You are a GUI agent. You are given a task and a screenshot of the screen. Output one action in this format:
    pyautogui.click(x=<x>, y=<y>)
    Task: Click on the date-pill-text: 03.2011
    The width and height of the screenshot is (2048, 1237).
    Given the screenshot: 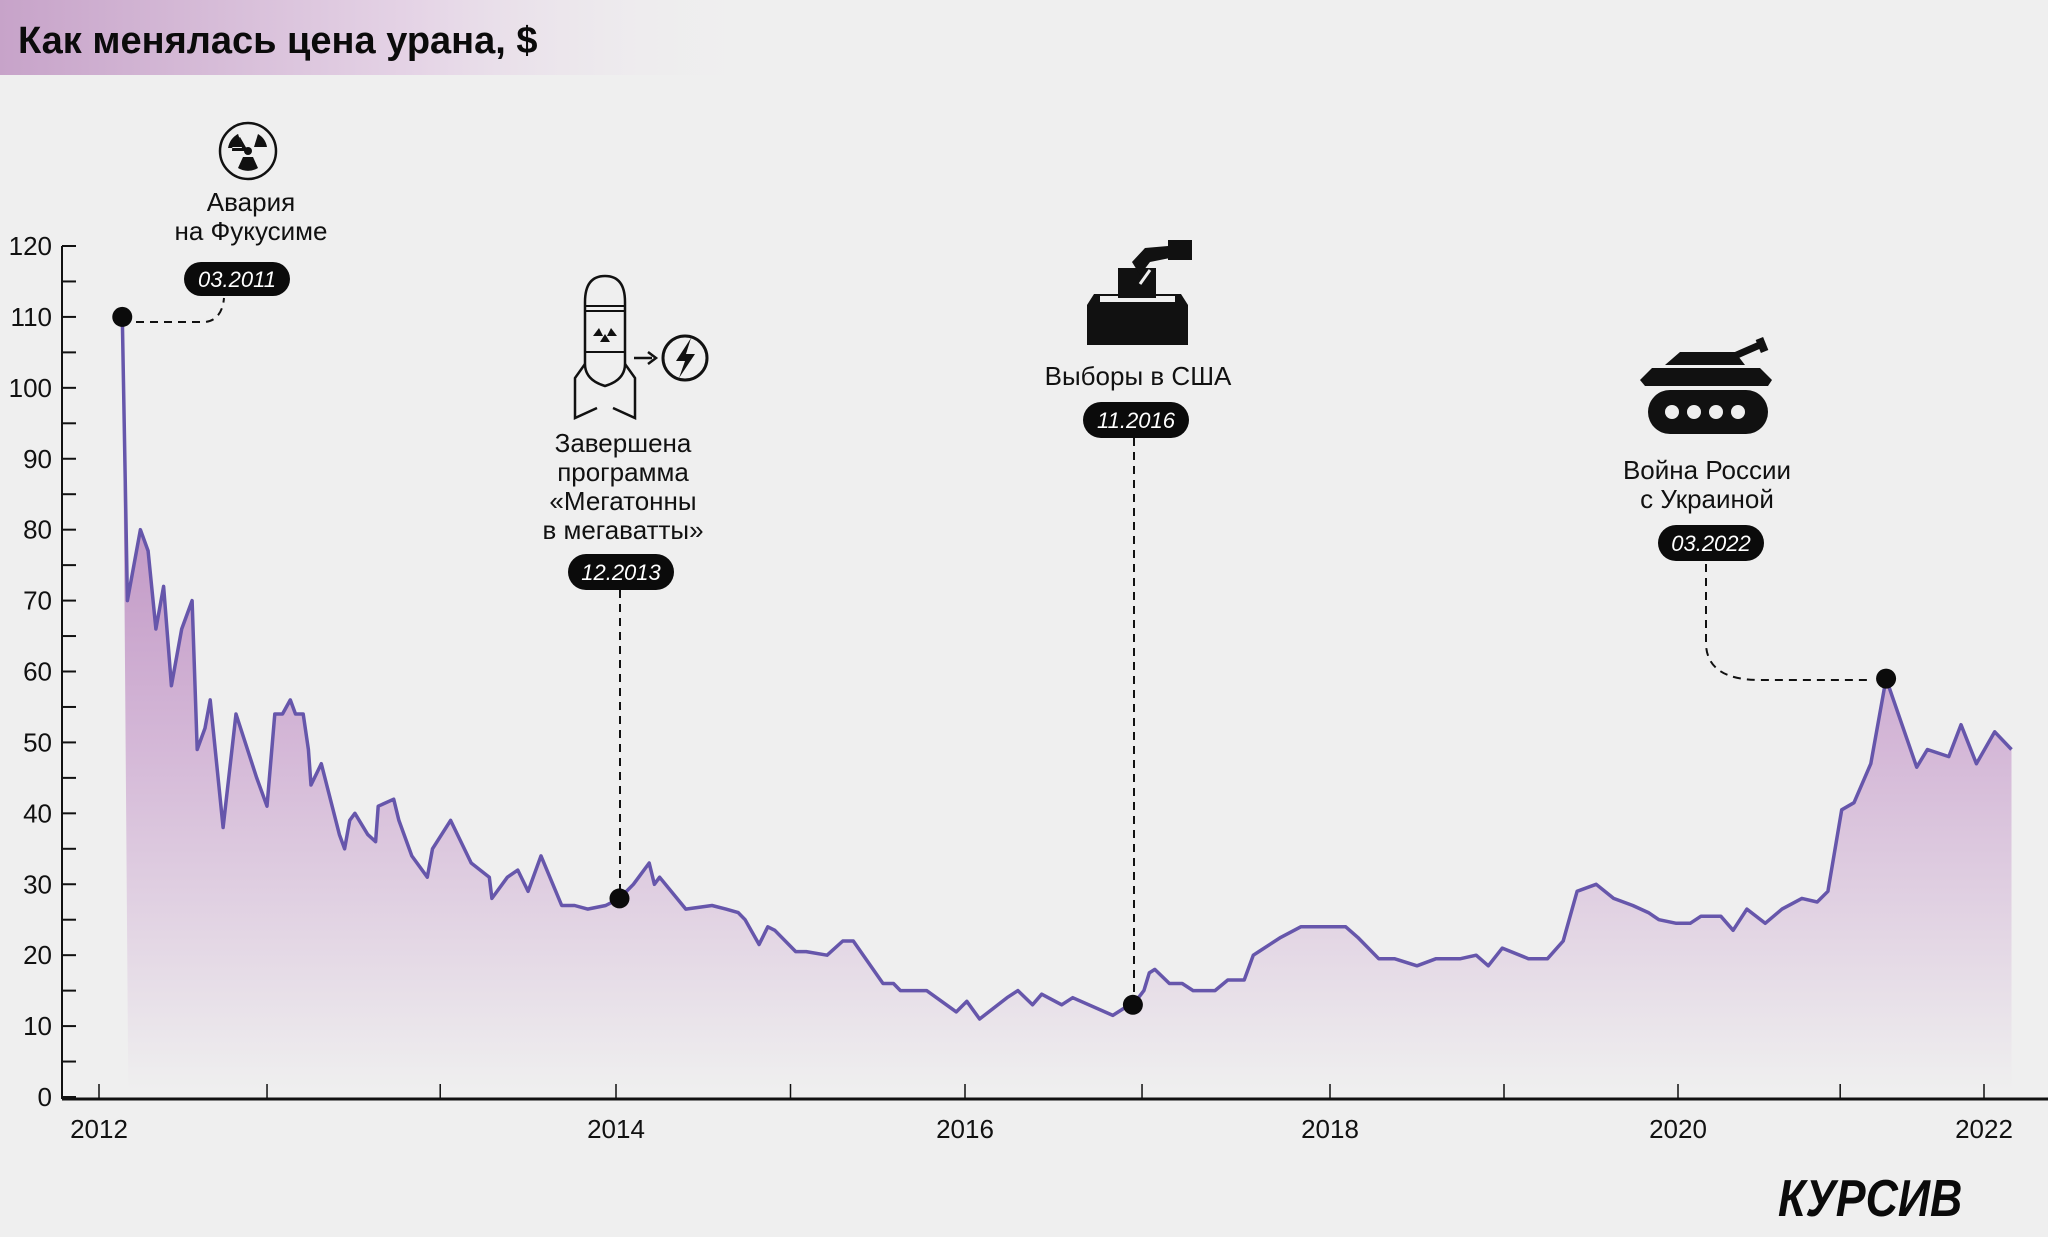 What is the action you would take?
    pyautogui.click(x=237, y=279)
    